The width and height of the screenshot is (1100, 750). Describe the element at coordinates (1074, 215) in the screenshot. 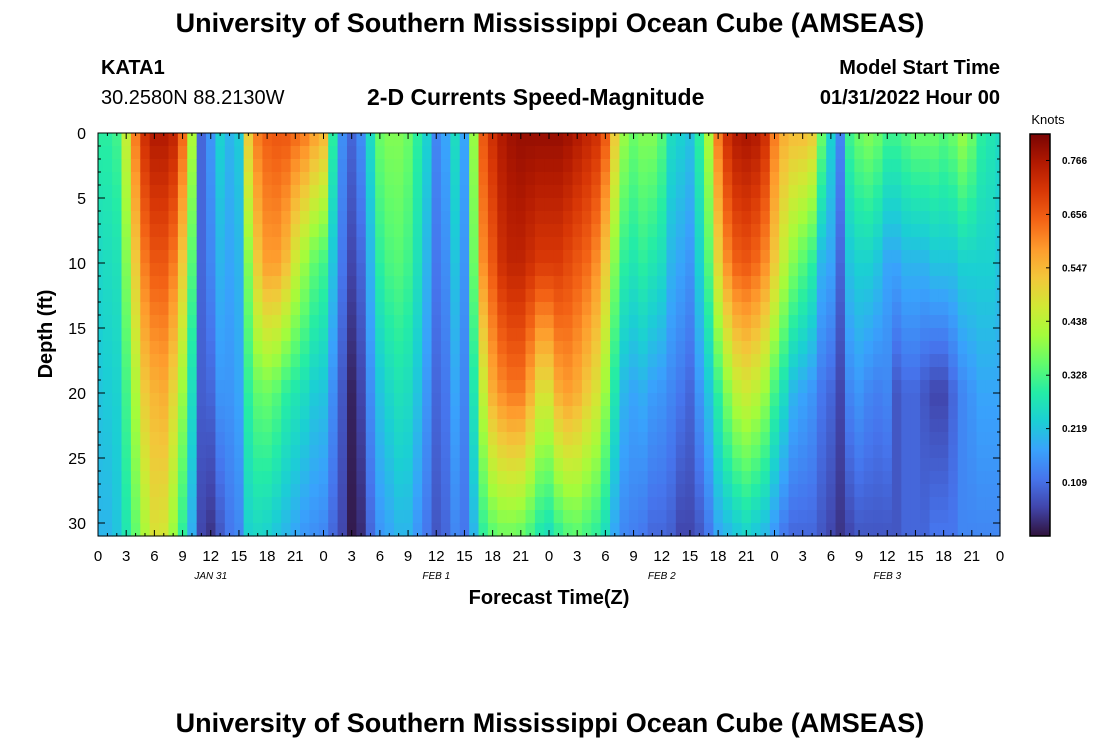

I see `colorbar-tick-label: 0.656` at that location.